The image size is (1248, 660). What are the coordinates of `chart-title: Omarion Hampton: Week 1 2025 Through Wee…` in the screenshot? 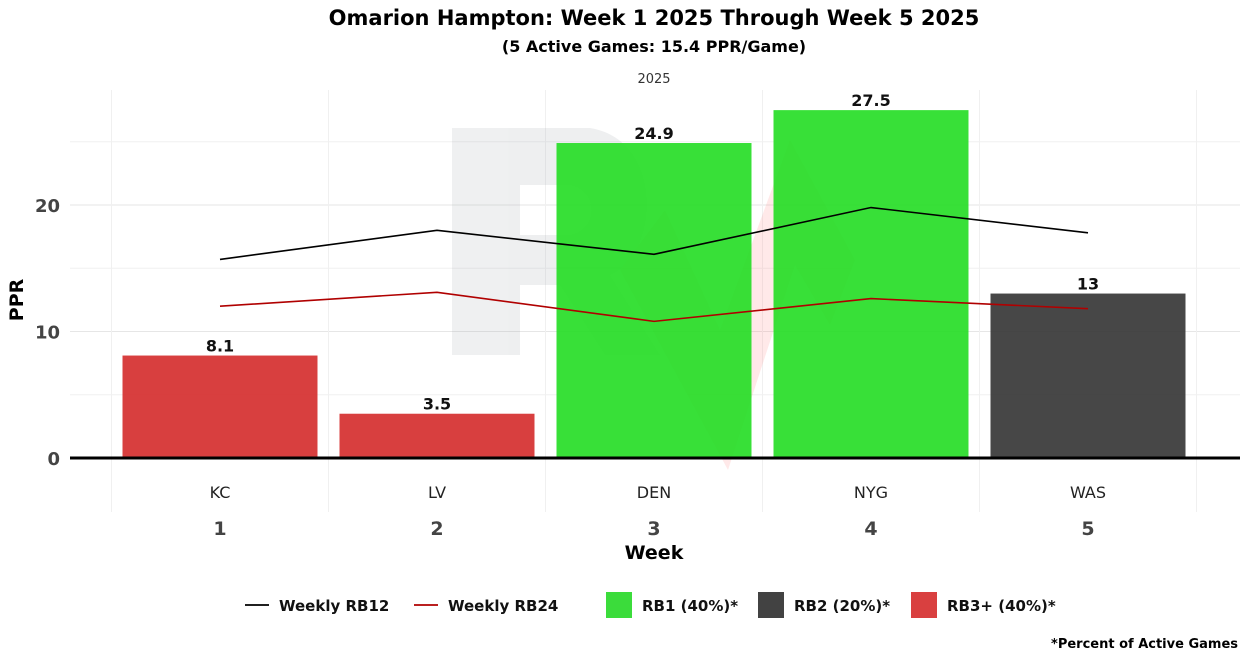 It's located at (654, 18).